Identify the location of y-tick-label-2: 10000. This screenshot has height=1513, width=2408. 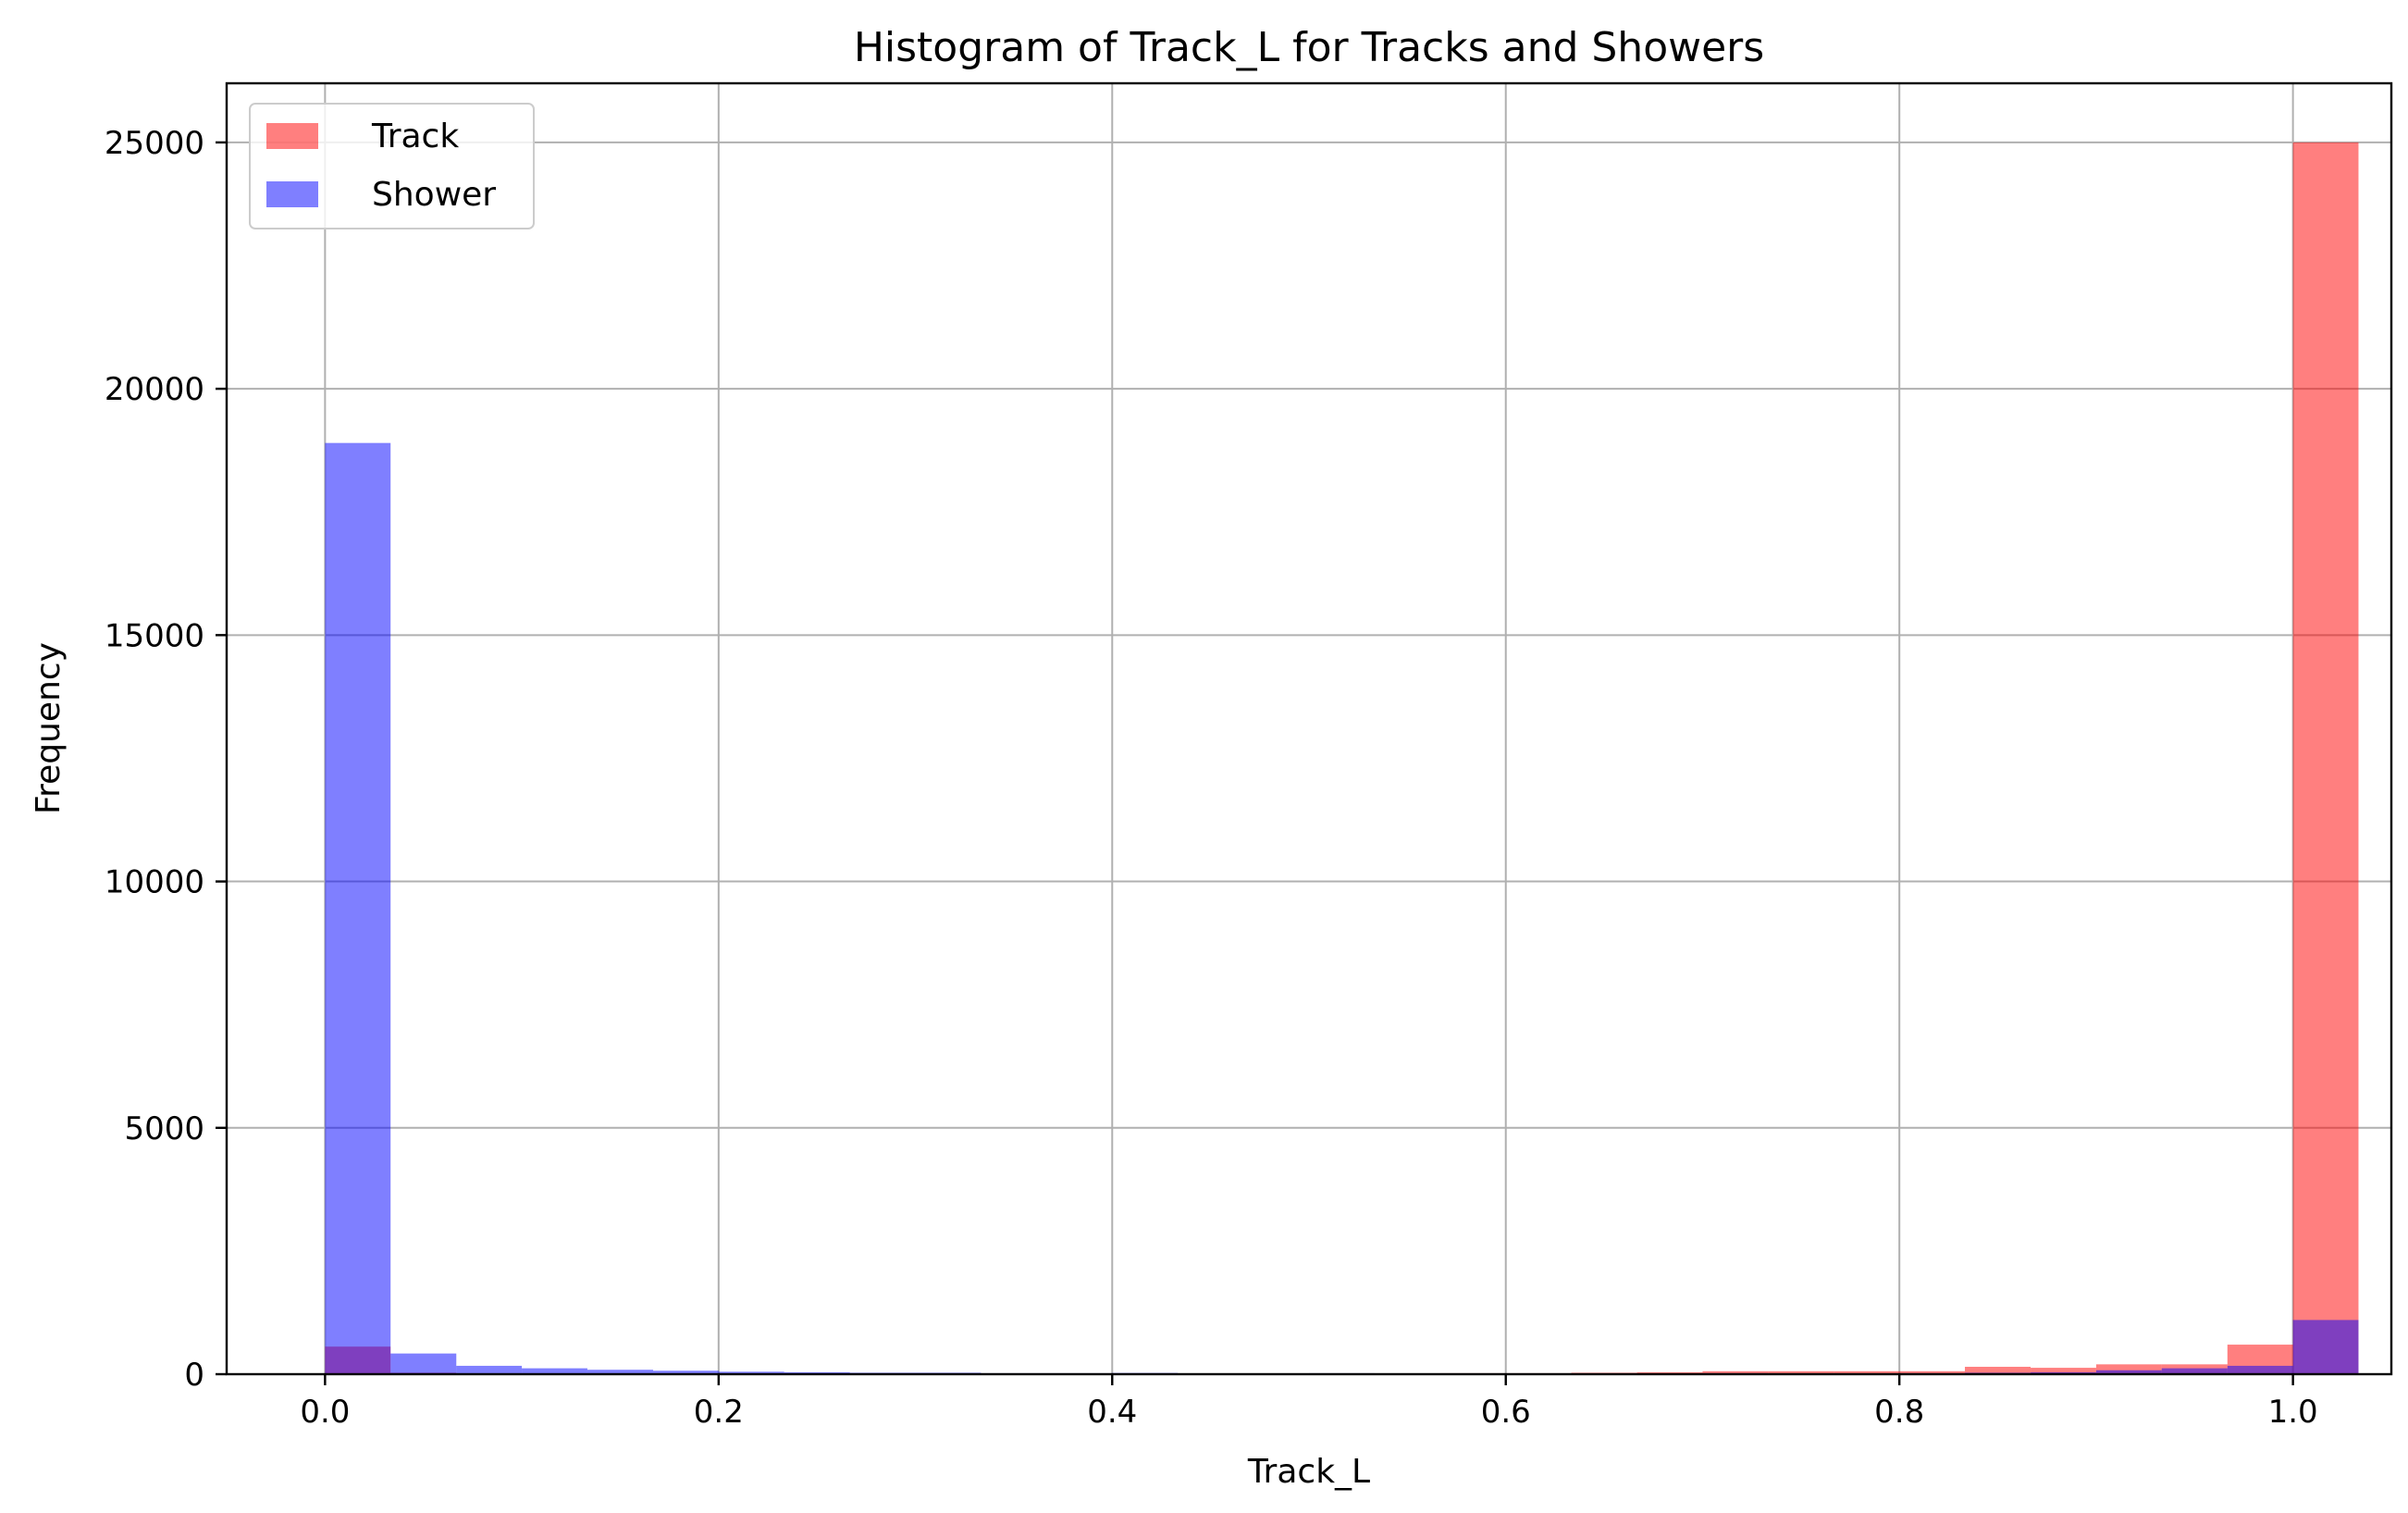
(154, 882).